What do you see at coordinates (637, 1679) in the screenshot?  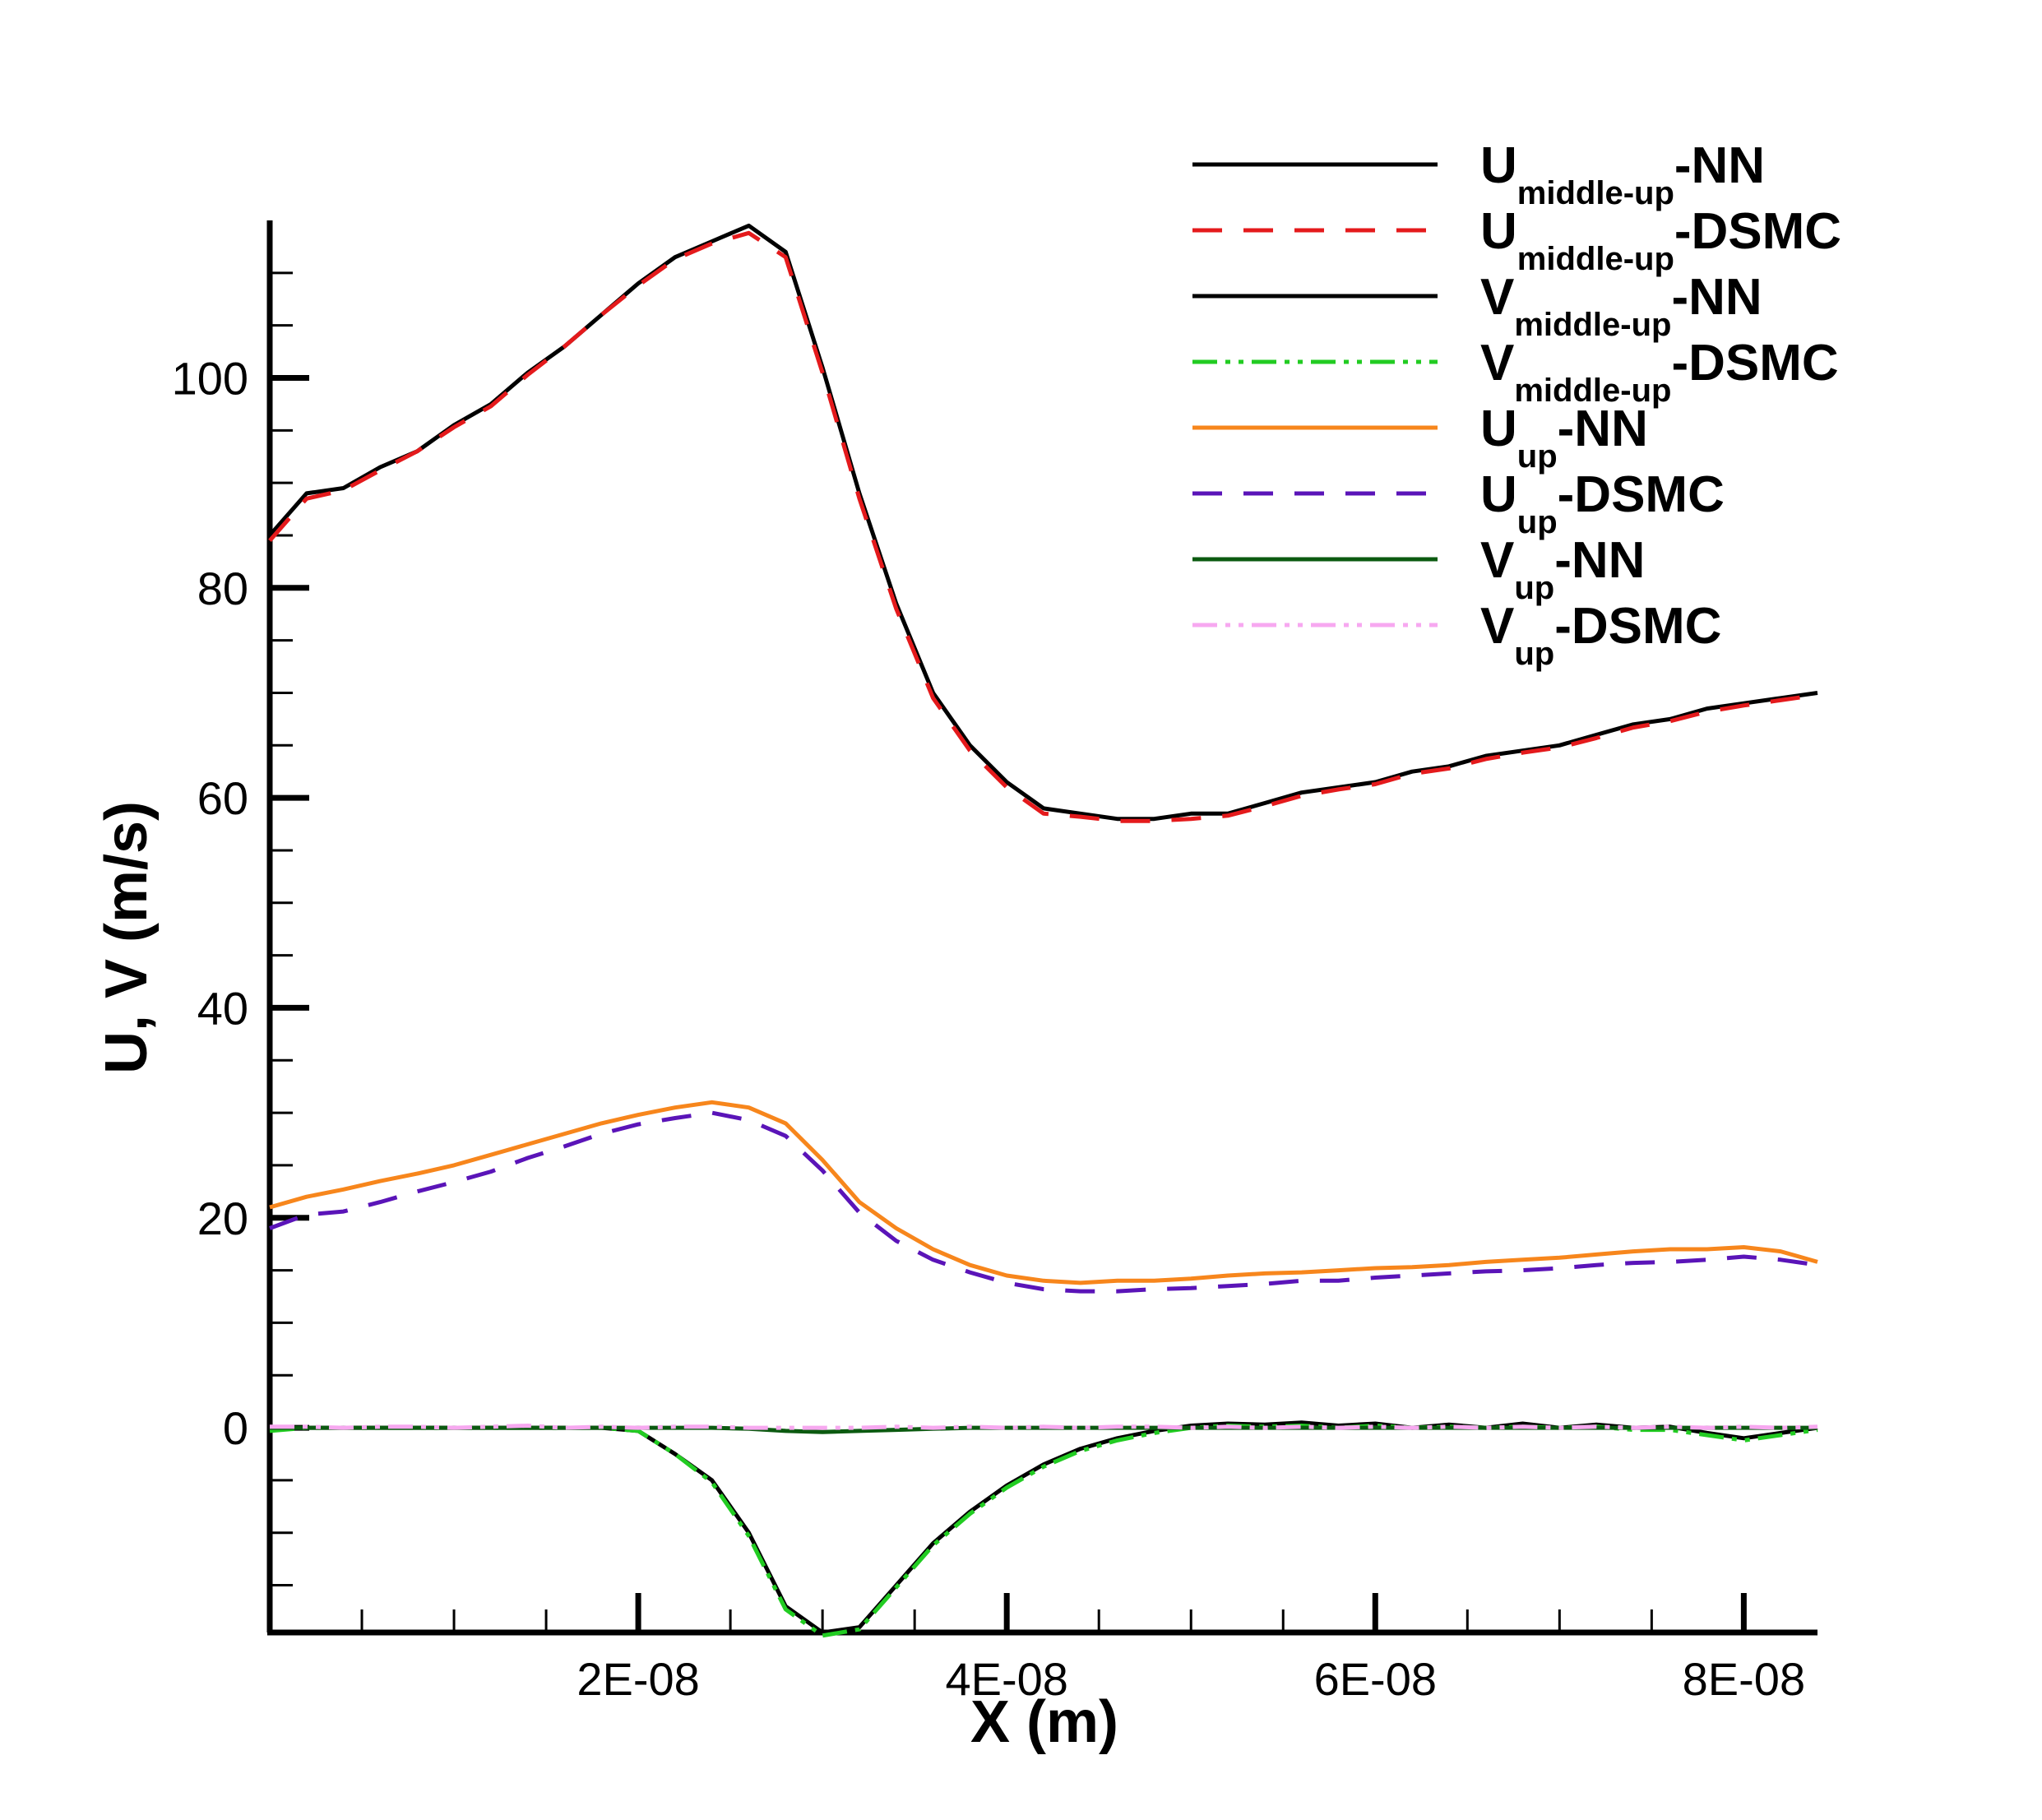 I see `x-tick-label: 2E-08` at bounding box center [637, 1679].